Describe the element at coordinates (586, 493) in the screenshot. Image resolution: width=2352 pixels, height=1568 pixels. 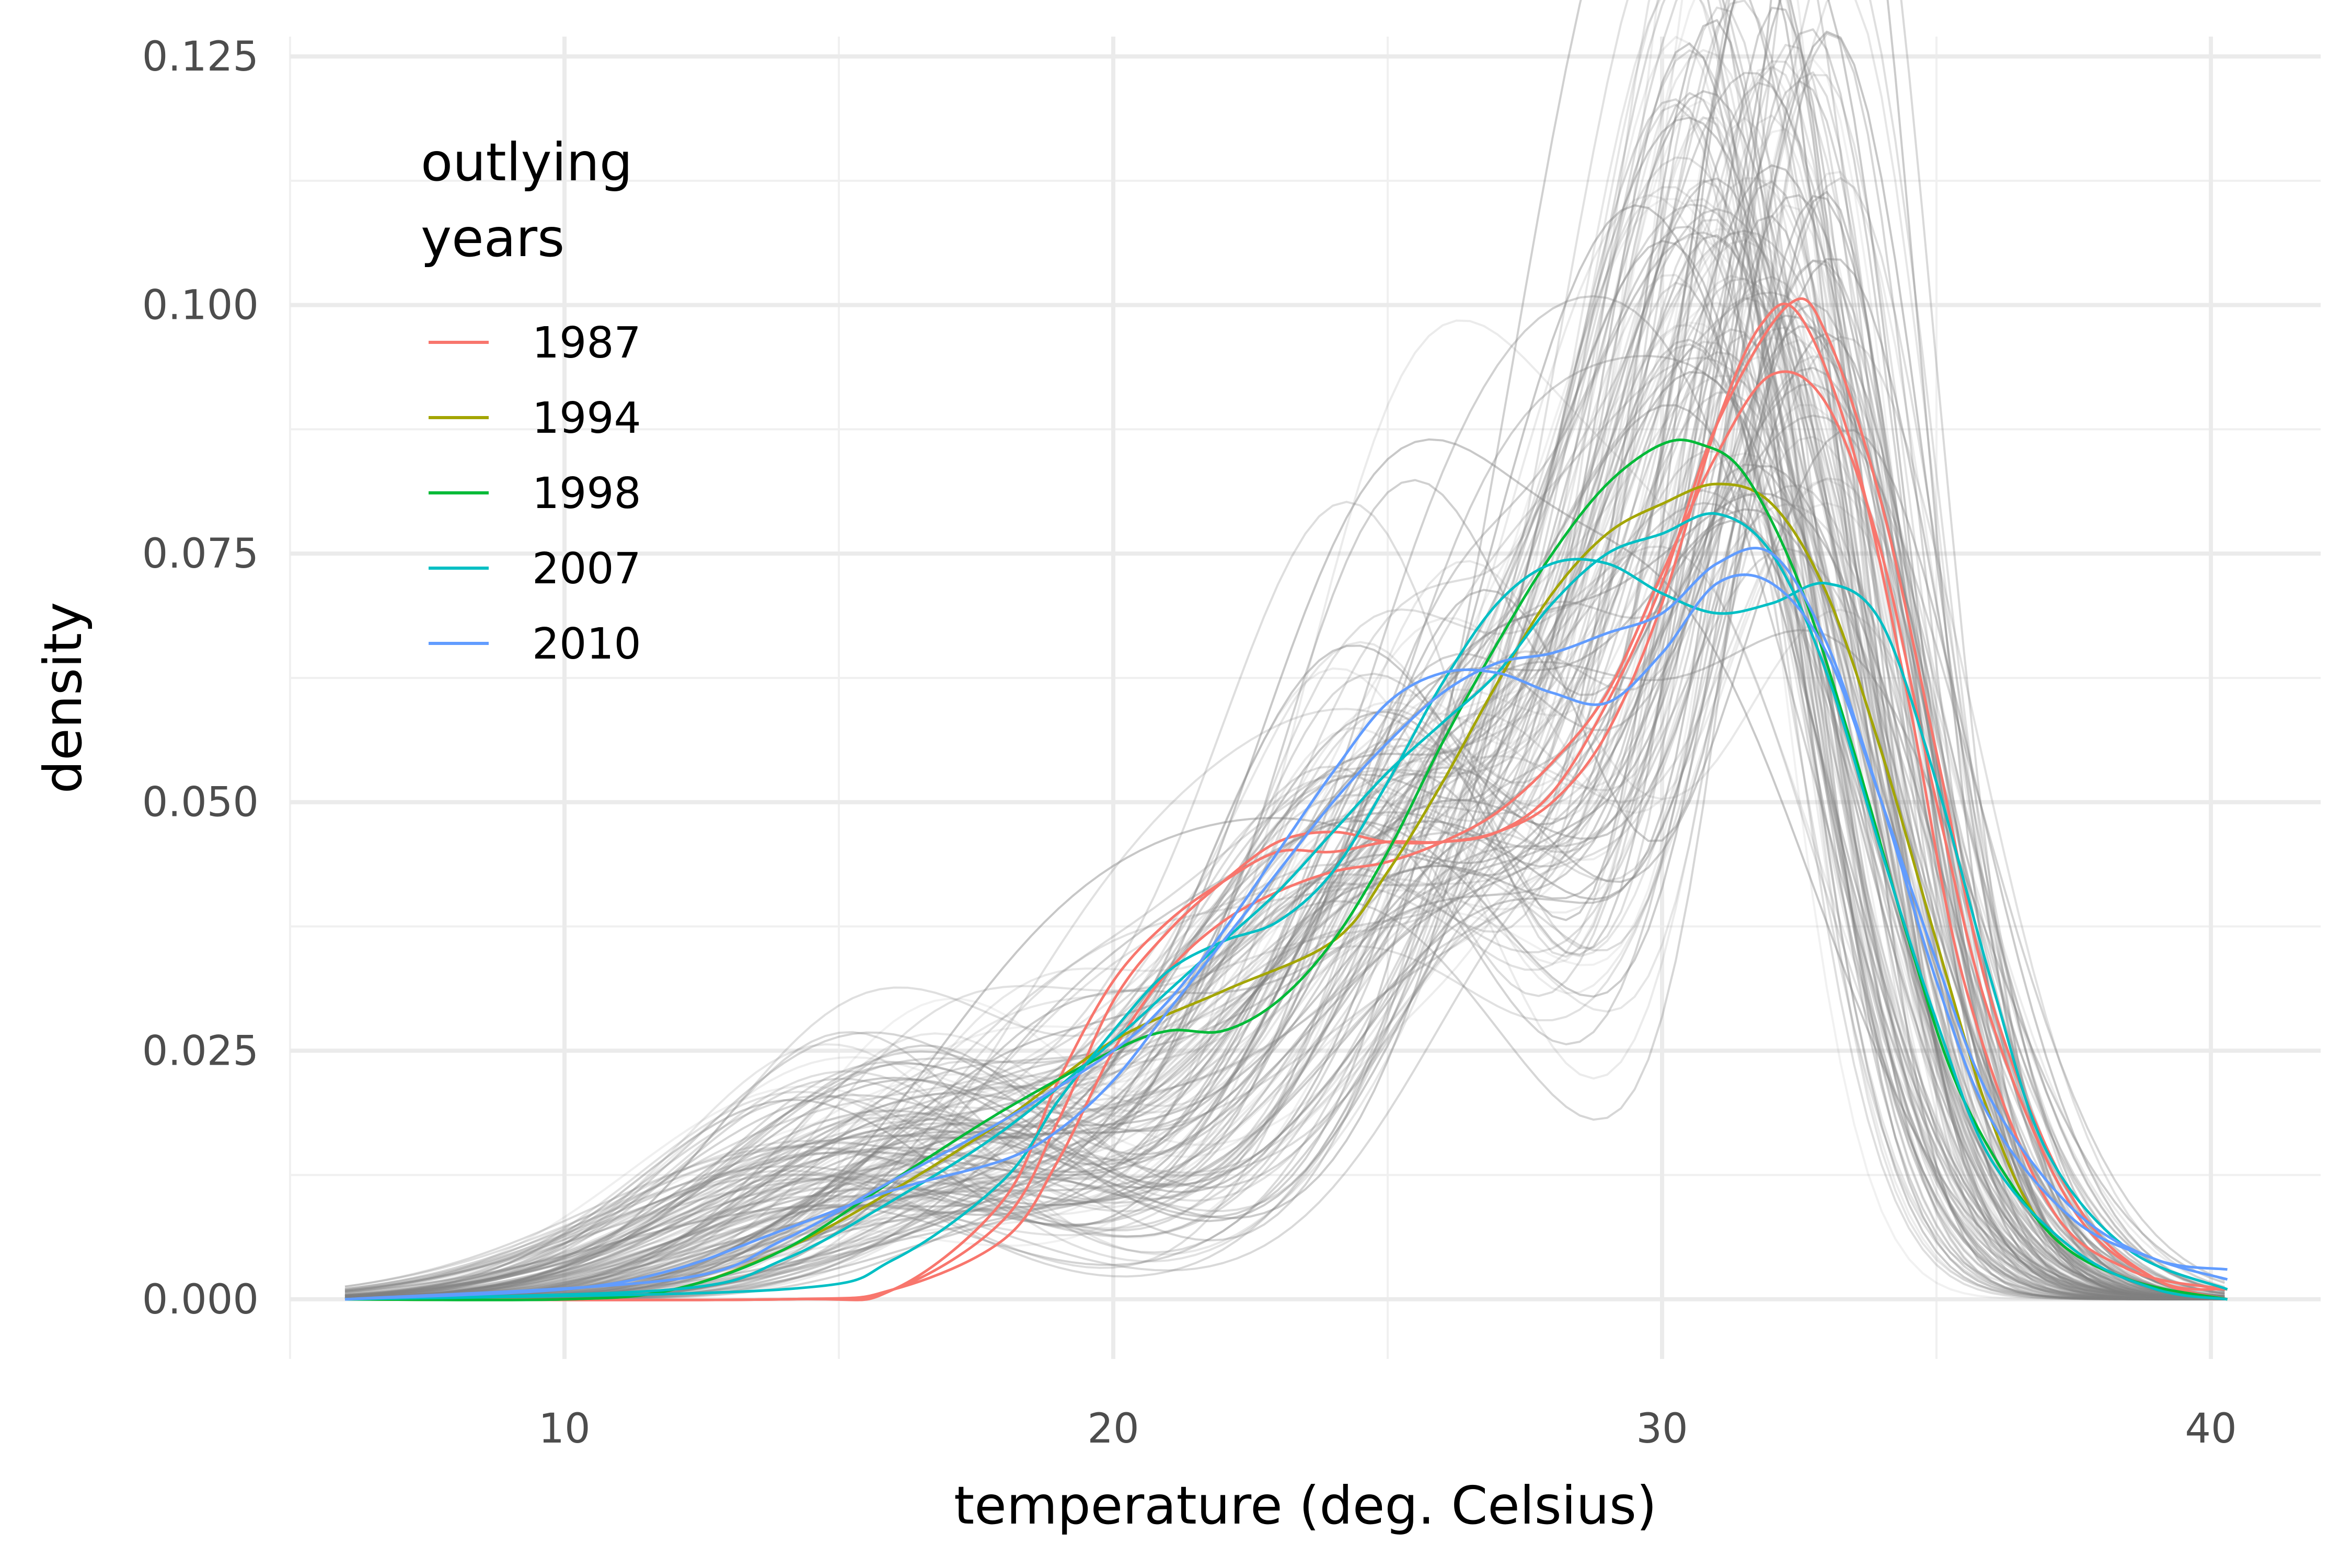
I see `legend-label-1998: 1998` at that location.